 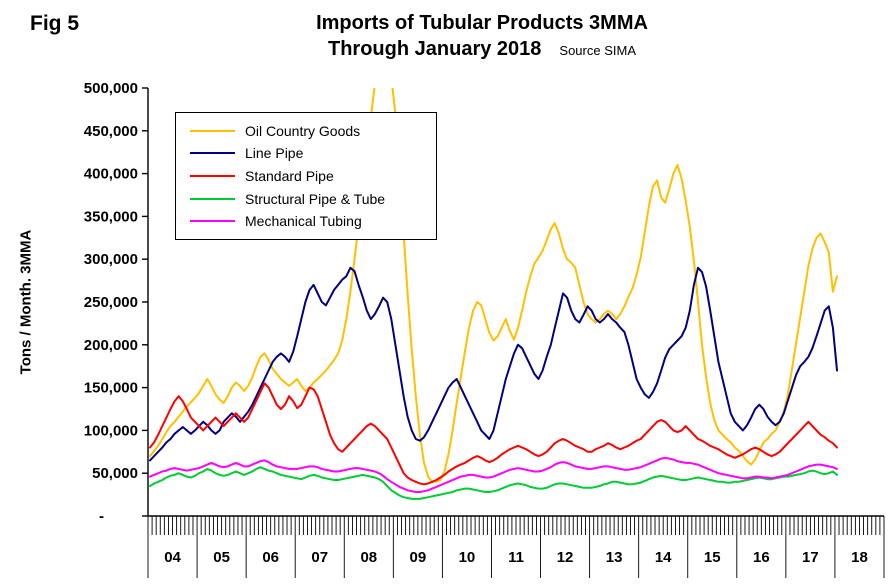 I want to click on series-line-structural-pipe-tube, so click(x=493, y=483).